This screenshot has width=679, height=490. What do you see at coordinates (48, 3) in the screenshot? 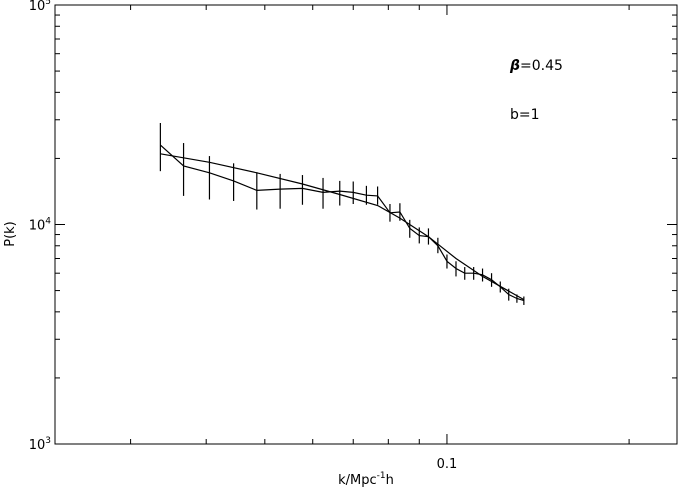
I see `y-tick-label-exponent: 5` at bounding box center [48, 3].